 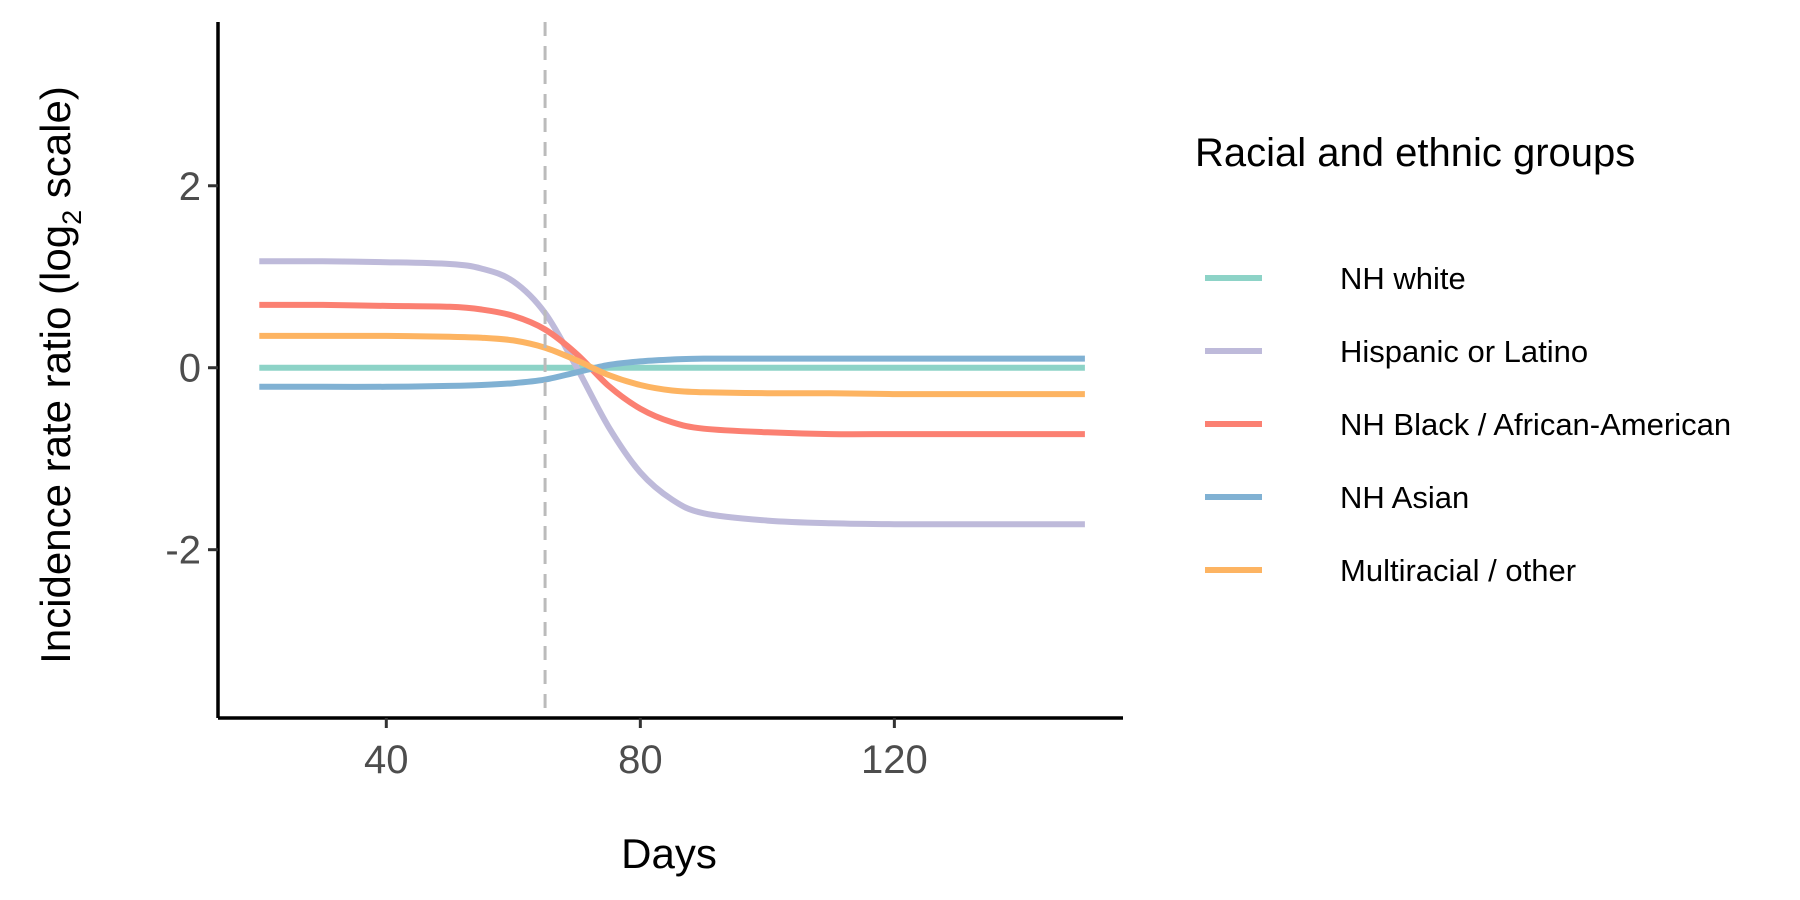 I want to click on x-axis-ticks: 40 80 120, so click(x=646, y=750).